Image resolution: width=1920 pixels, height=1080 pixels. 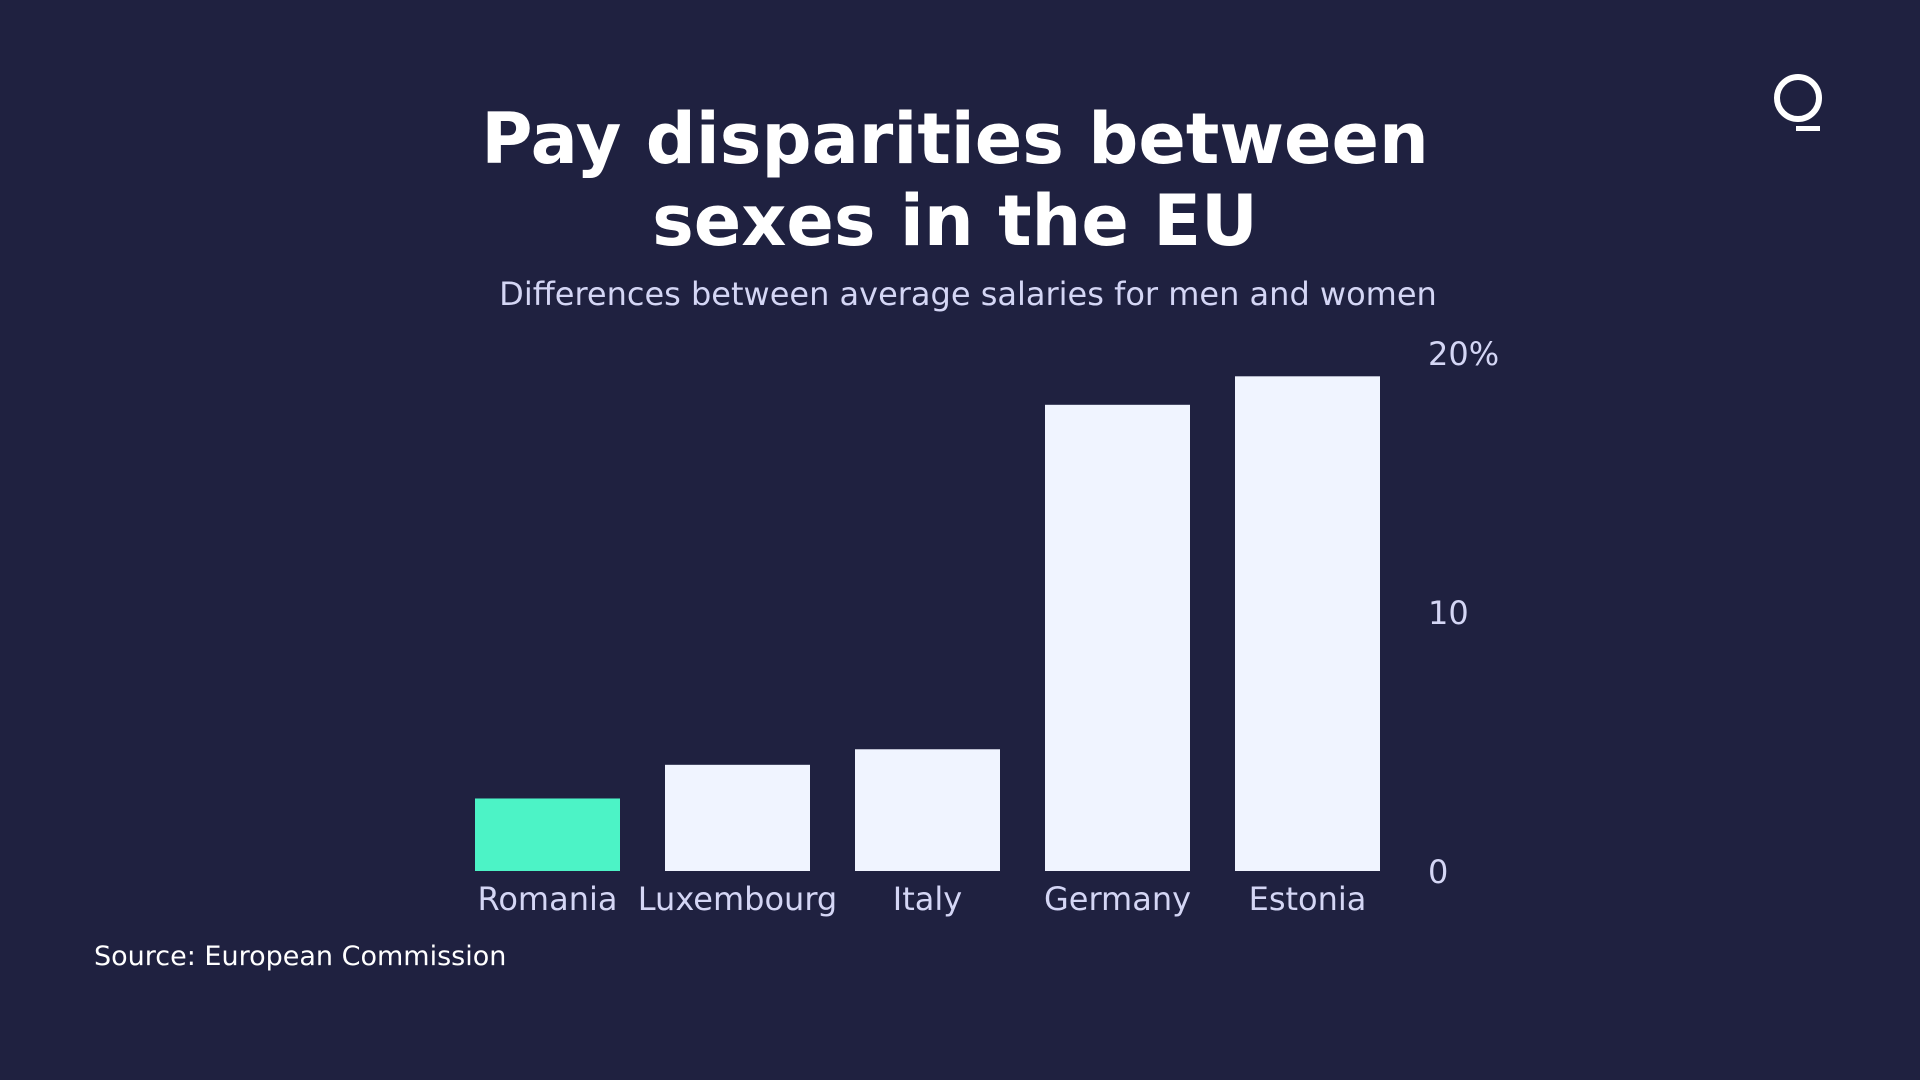 I want to click on y-tick-label-10: 10, so click(x=1448, y=613).